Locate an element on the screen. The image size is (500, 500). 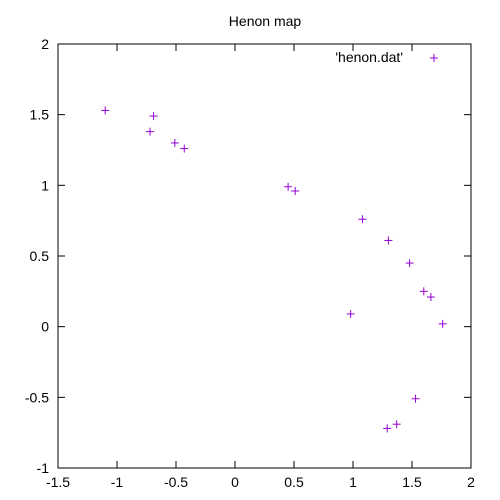
y-tick-label: 1.5 is located at coordinates (40, 115).